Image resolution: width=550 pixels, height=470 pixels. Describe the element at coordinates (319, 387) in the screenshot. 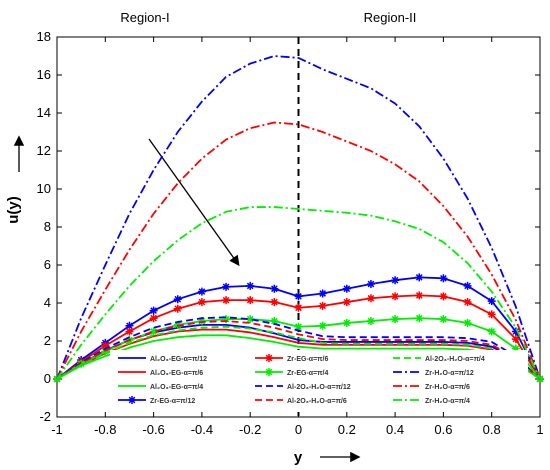

I see `legend-label-6: Al-2O₃-H₂O-α=π/12` at that location.